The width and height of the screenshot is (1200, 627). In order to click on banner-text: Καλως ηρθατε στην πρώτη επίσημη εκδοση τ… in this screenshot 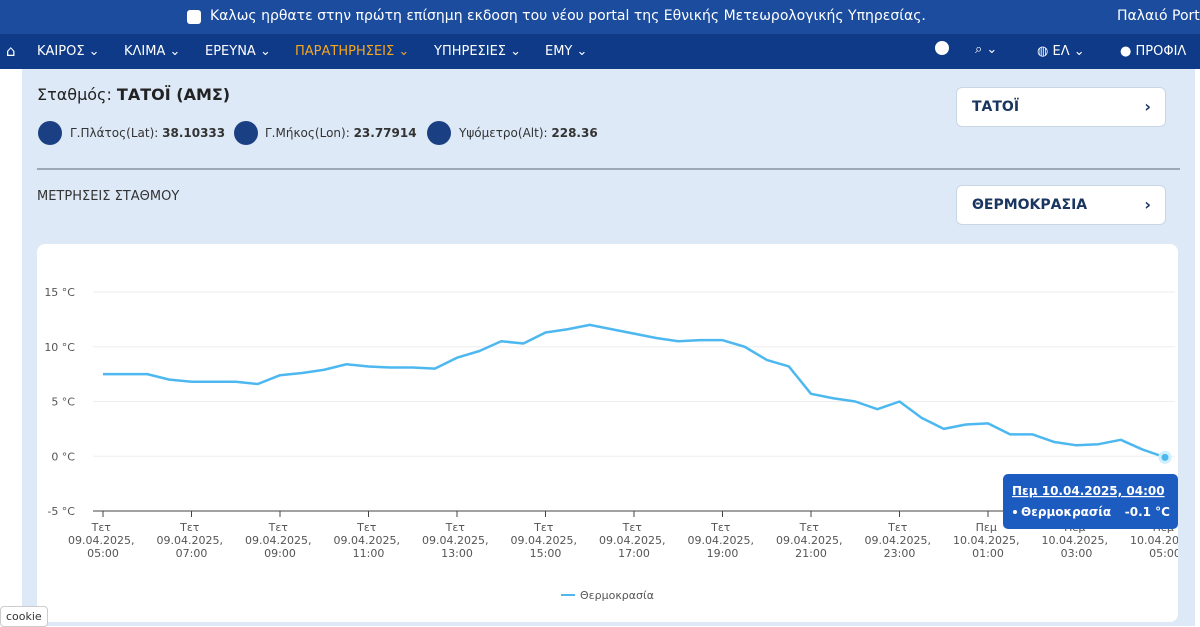, I will do `click(568, 16)`.